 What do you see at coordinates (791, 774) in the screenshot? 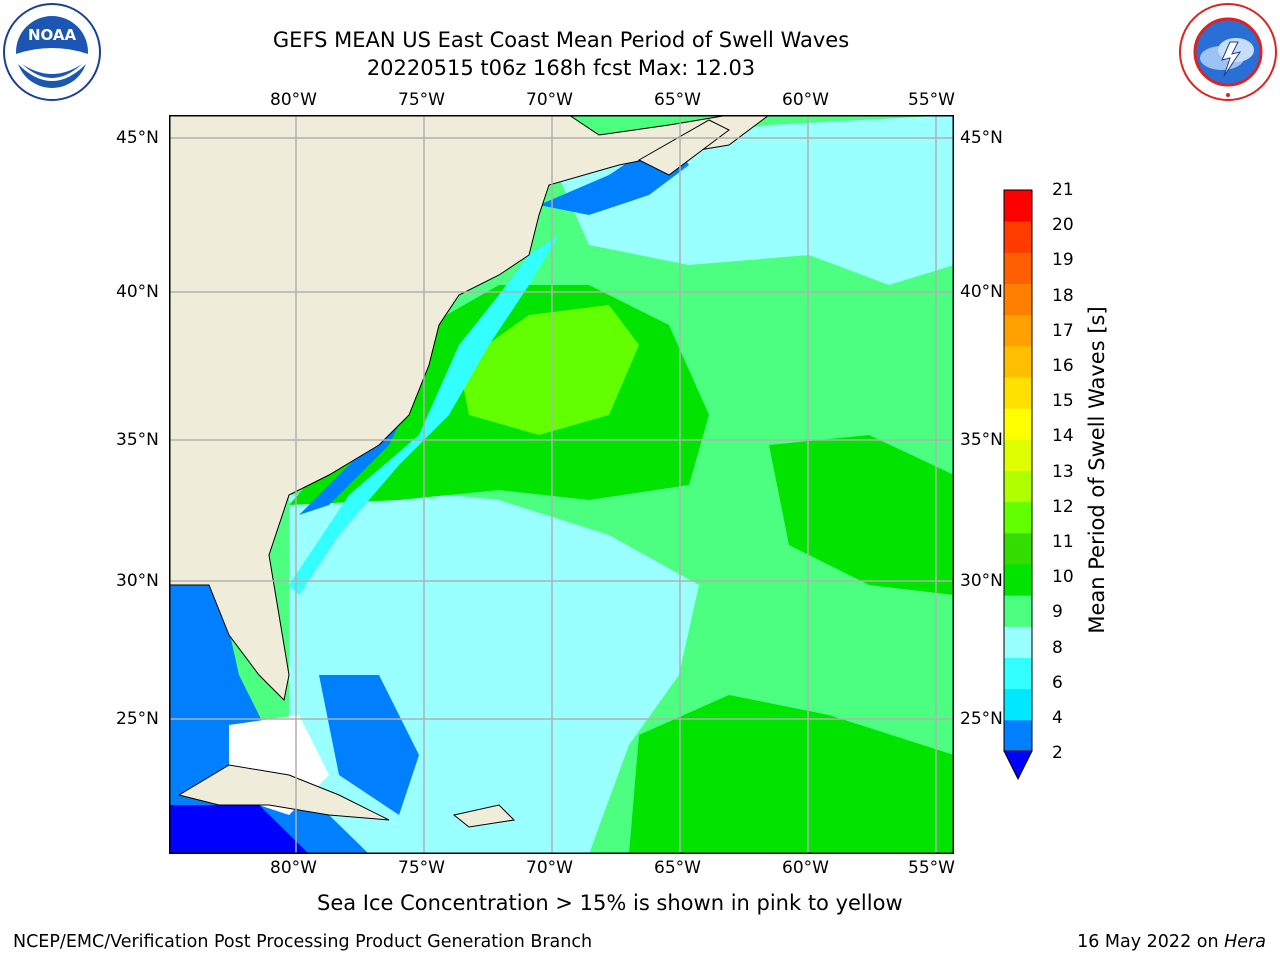
I see `region-10-11s-south` at bounding box center [791, 774].